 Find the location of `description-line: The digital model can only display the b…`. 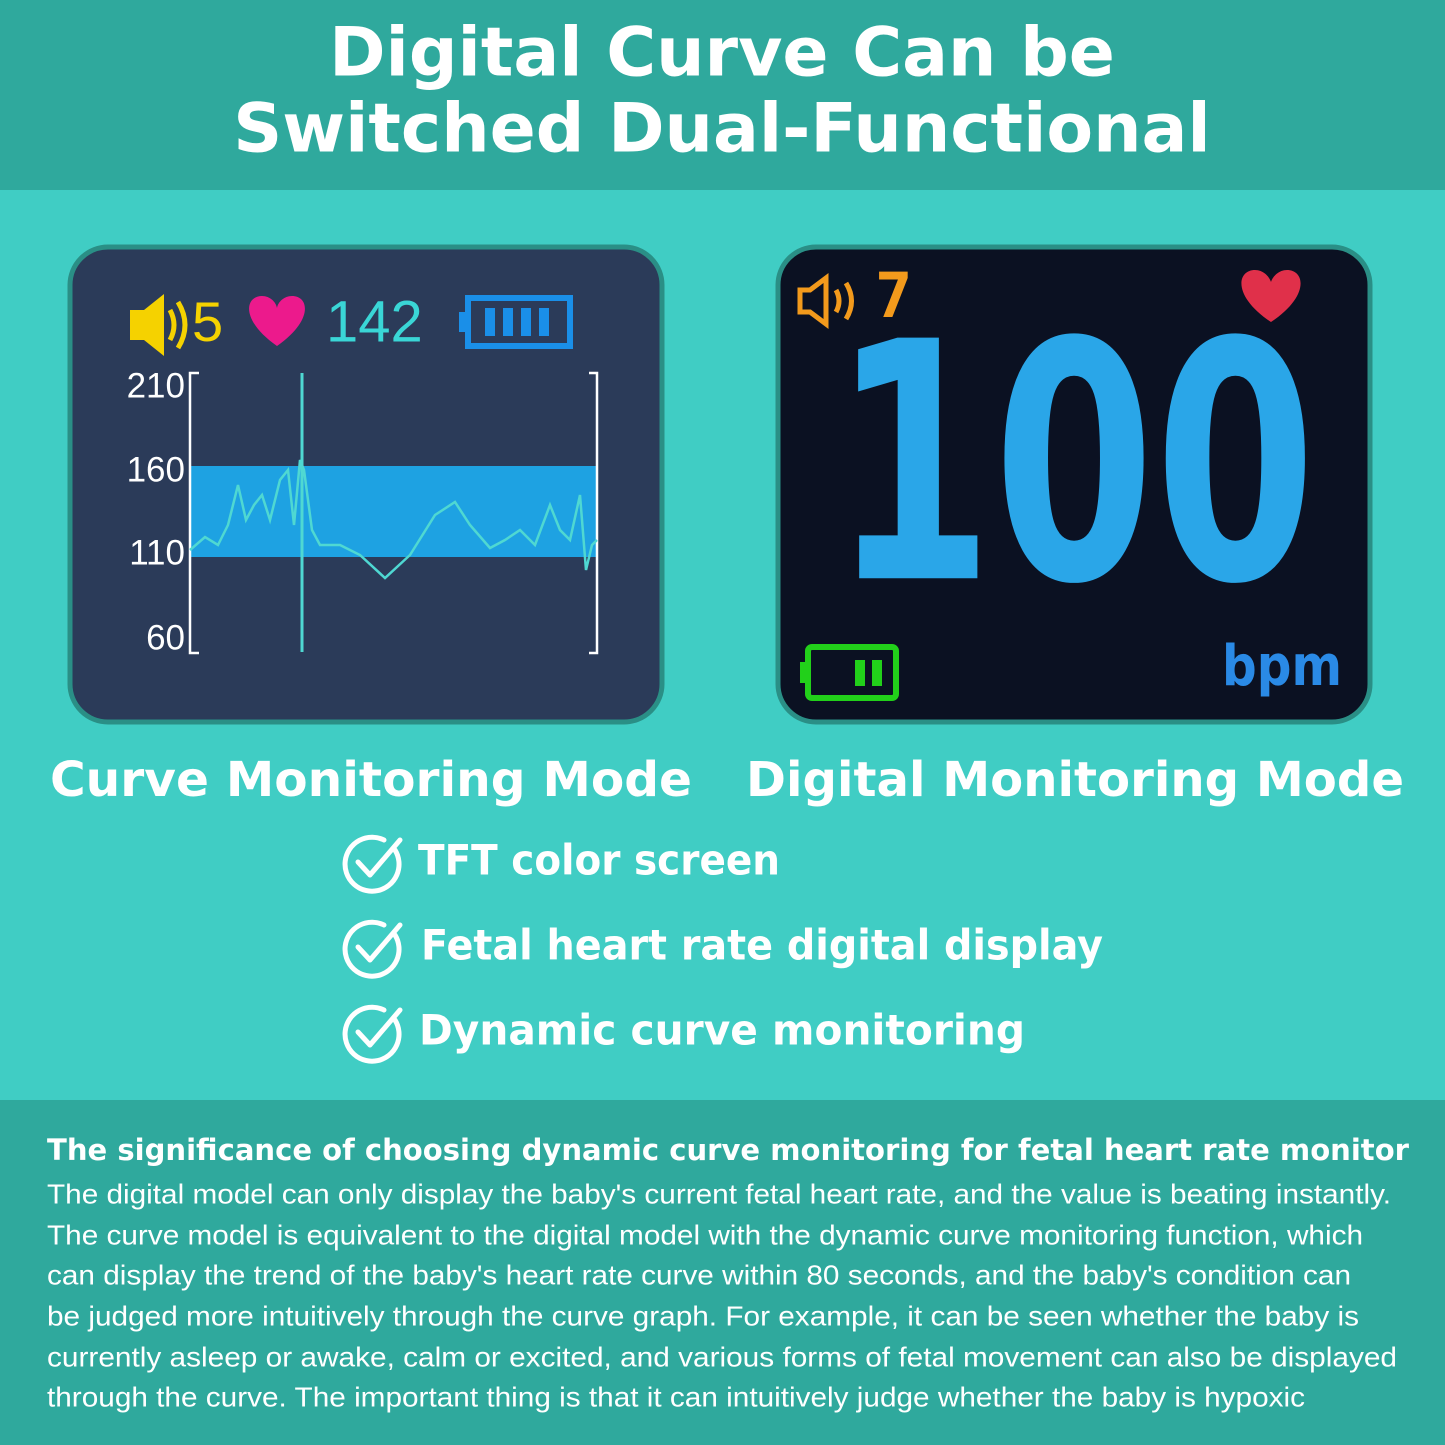

description-line: The digital model can only display the b… is located at coordinates (719, 1193).